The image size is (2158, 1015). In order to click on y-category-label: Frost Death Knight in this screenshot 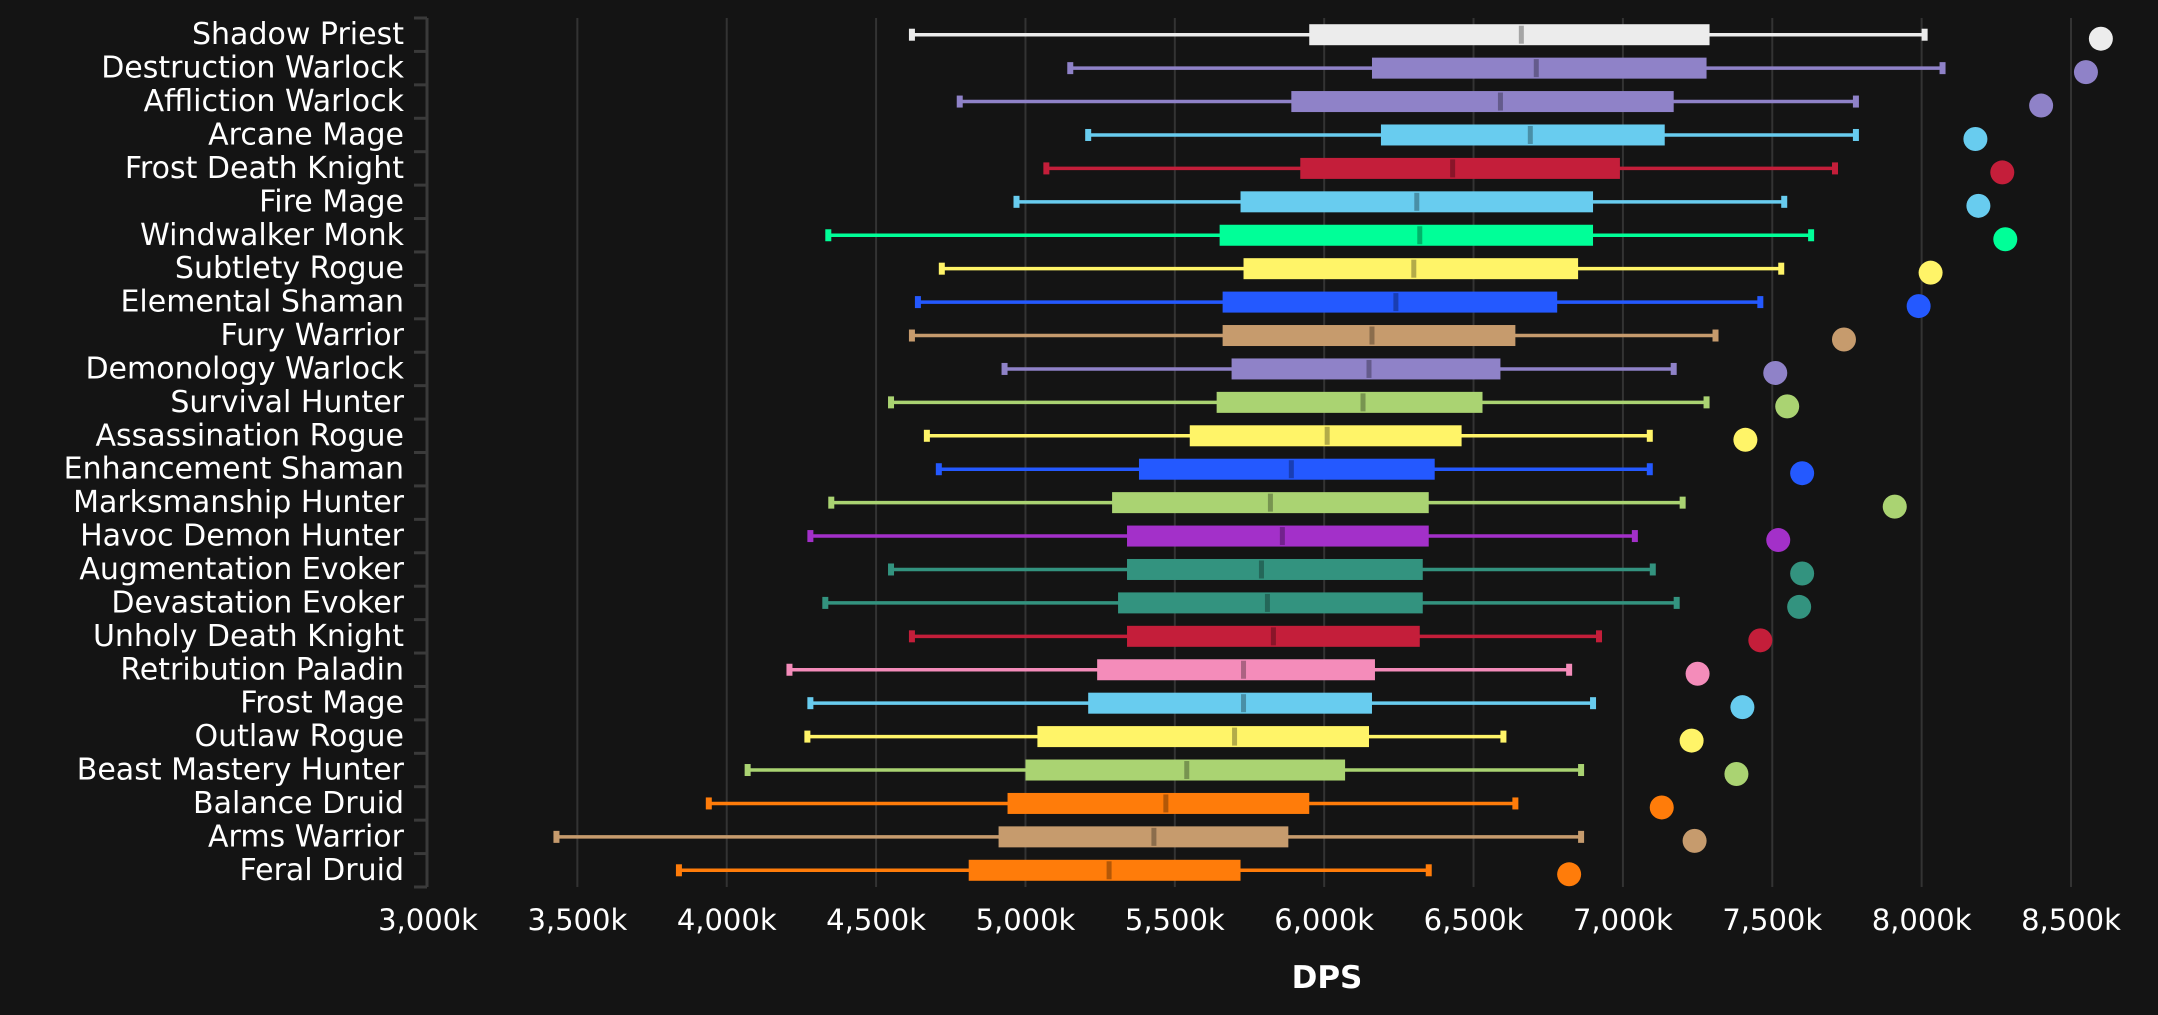, I will do `click(264, 168)`.